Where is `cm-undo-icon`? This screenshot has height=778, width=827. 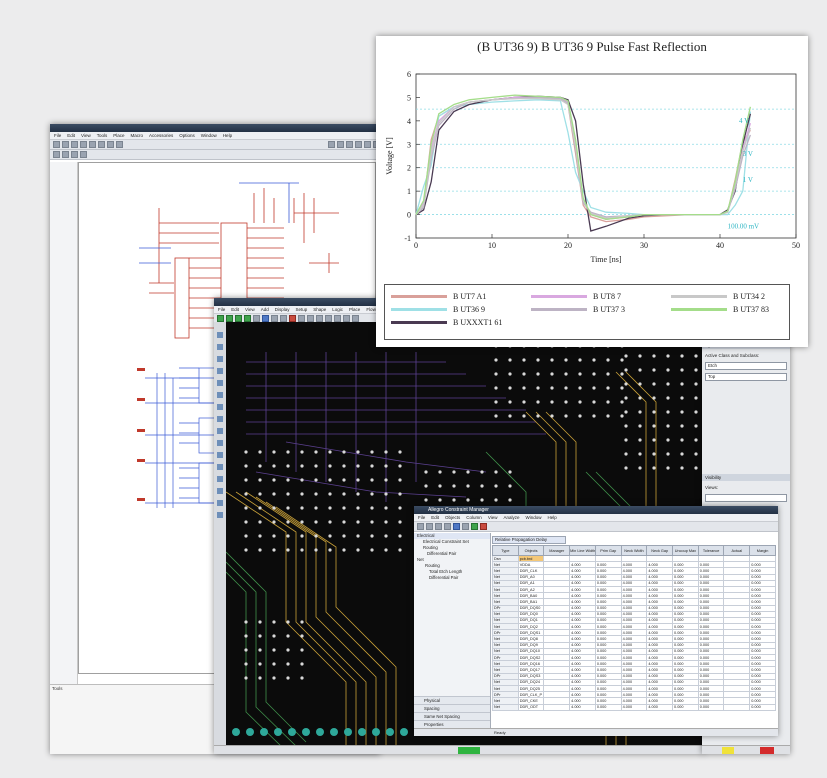
cm-undo-icon is located at coordinates (438, 526).